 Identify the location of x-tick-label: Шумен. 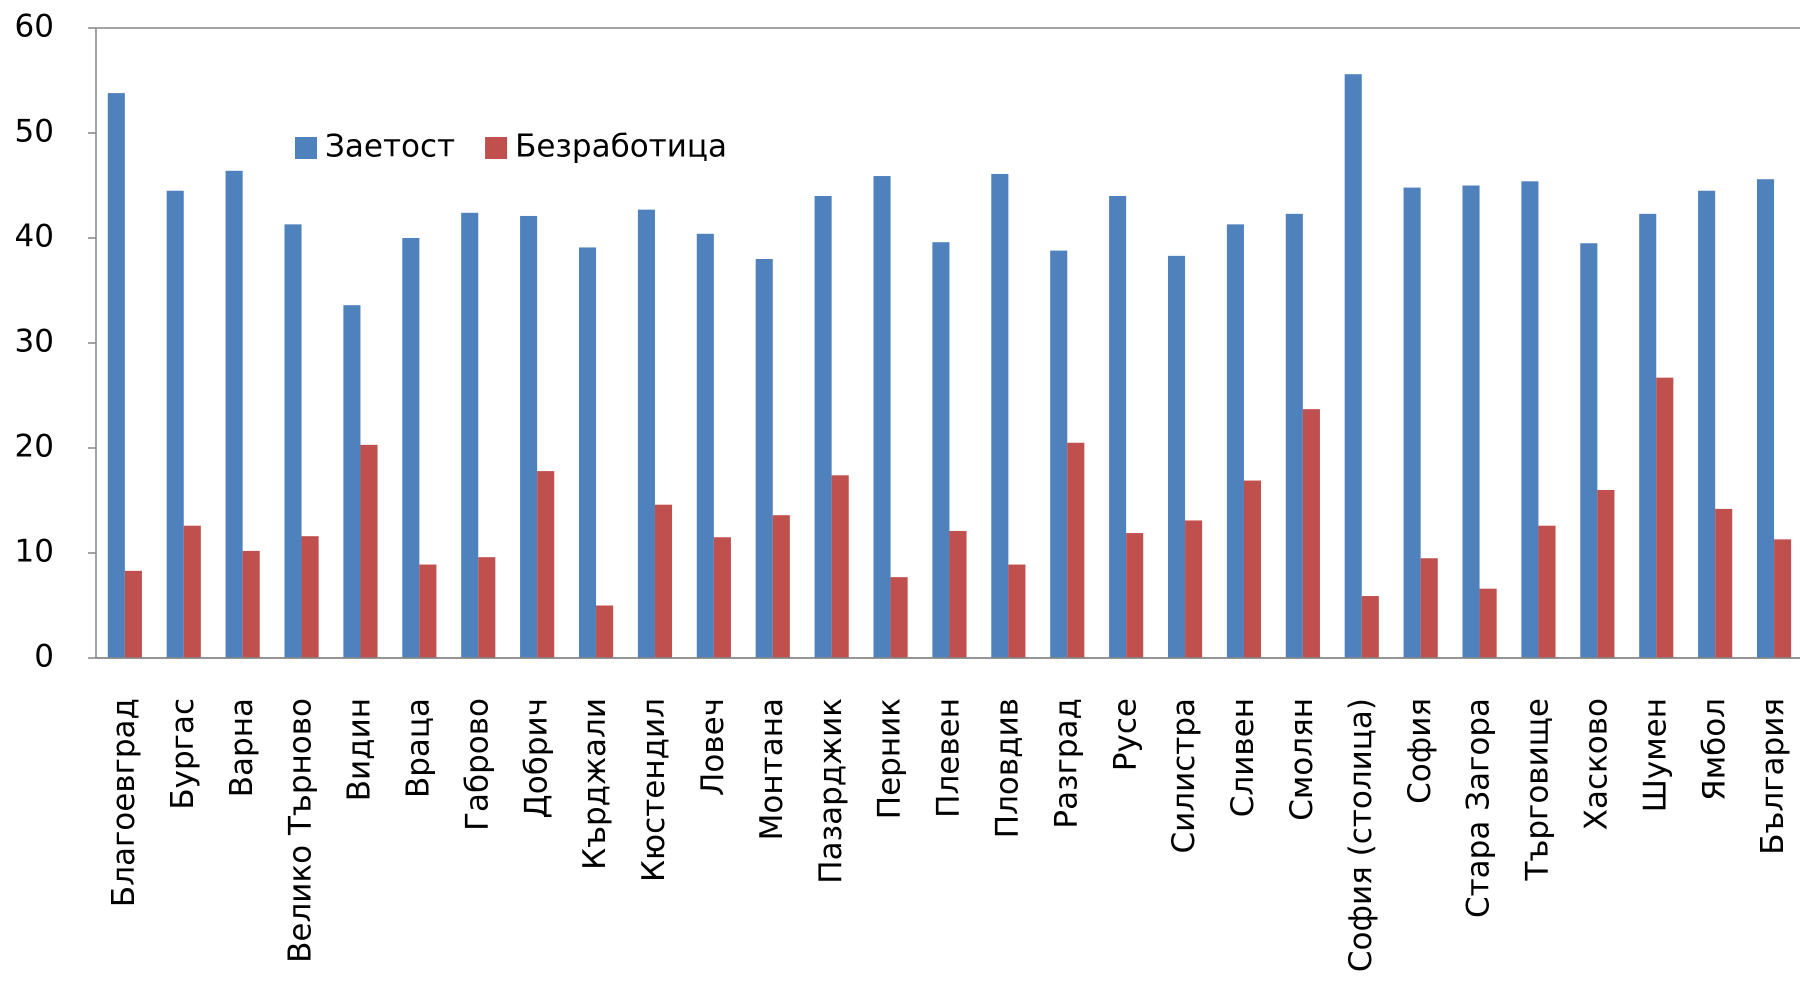
(1655, 755).